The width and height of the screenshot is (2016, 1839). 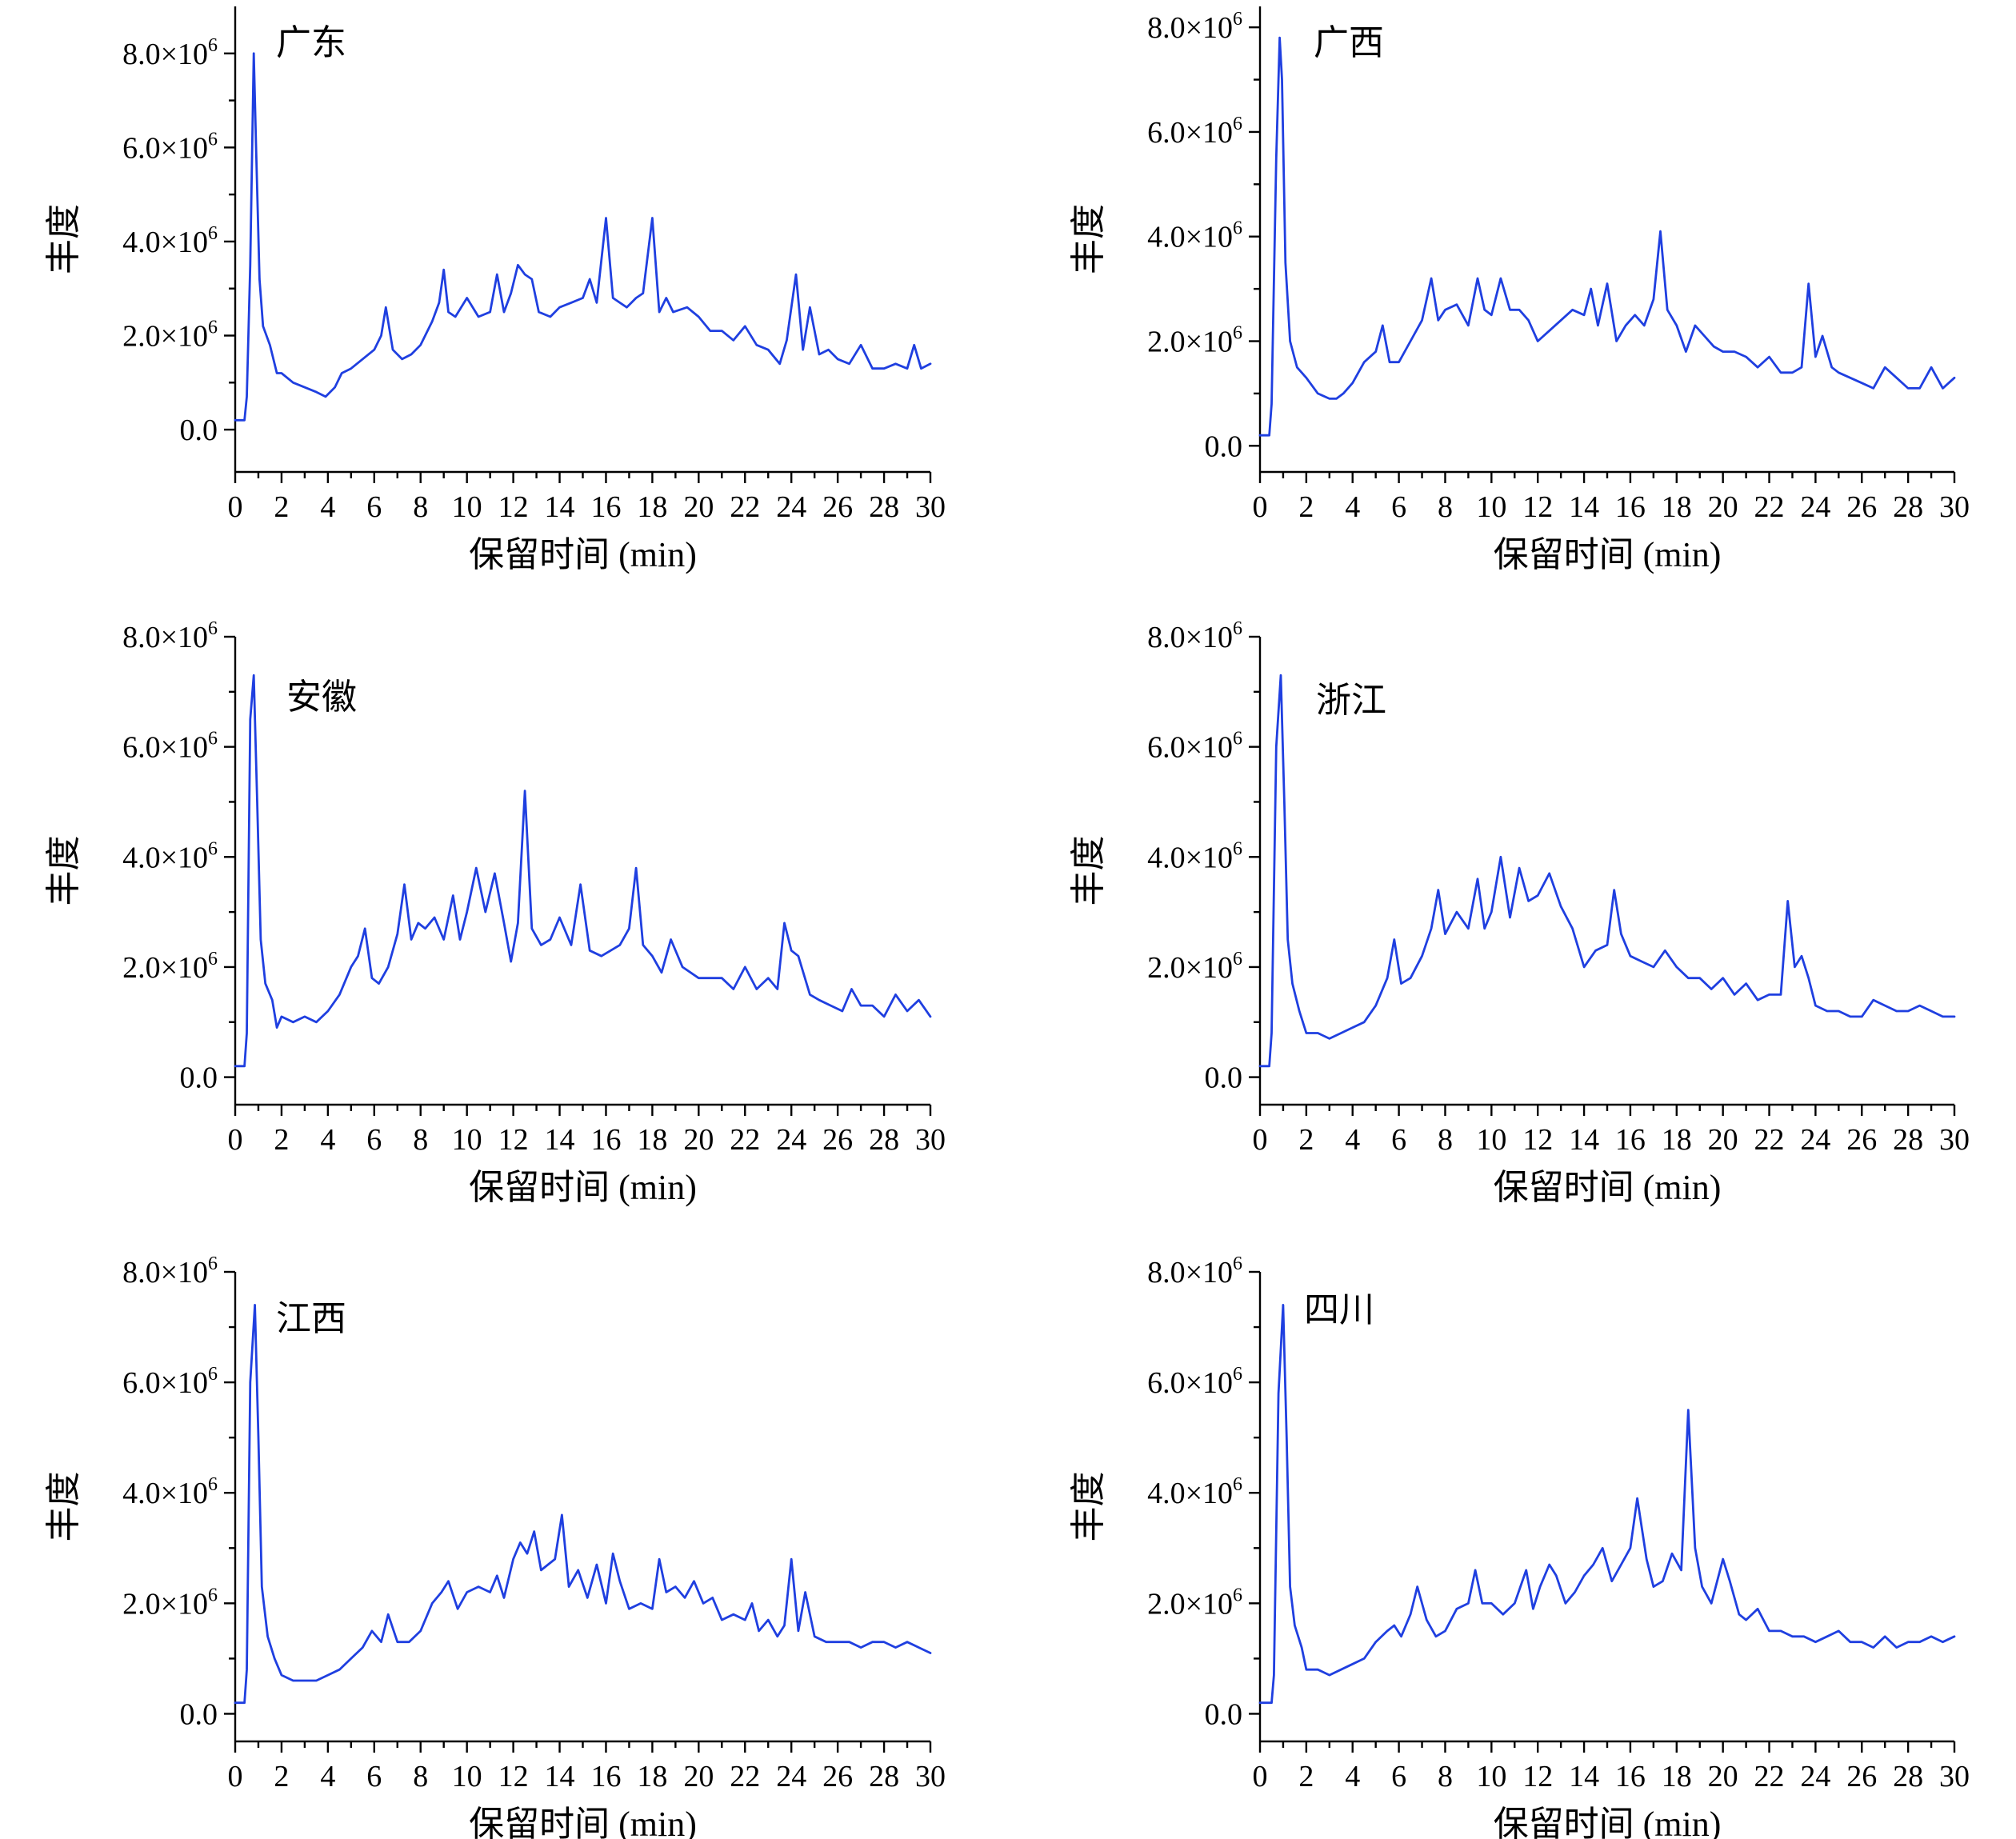 I want to click on panel-label: 广西, so click(x=1349, y=42).